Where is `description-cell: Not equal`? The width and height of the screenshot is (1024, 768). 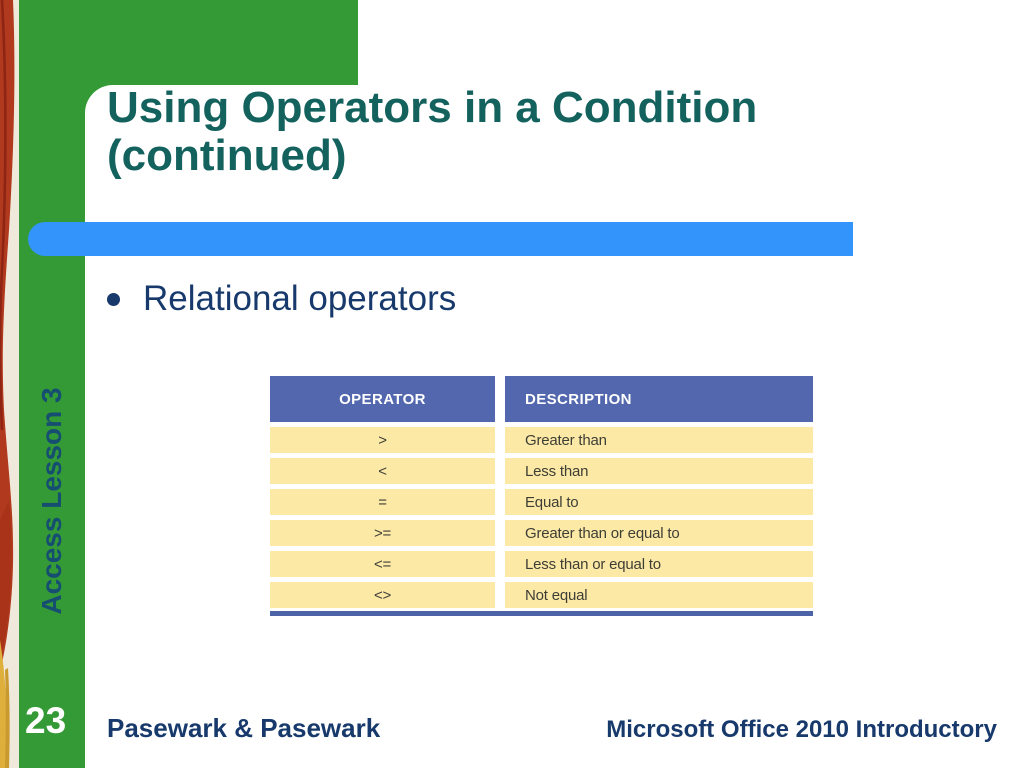
description-cell: Not equal is located at coordinates (659, 595).